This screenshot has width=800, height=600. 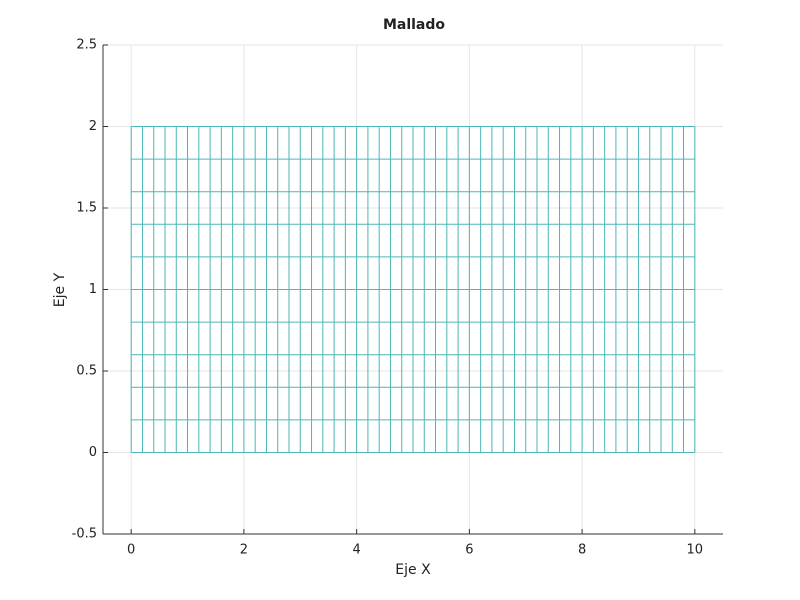 What do you see at coordinates (86, 208) in the screenshot?
I see `y-tick-label: 1.5` at bounding box center [86, 208].